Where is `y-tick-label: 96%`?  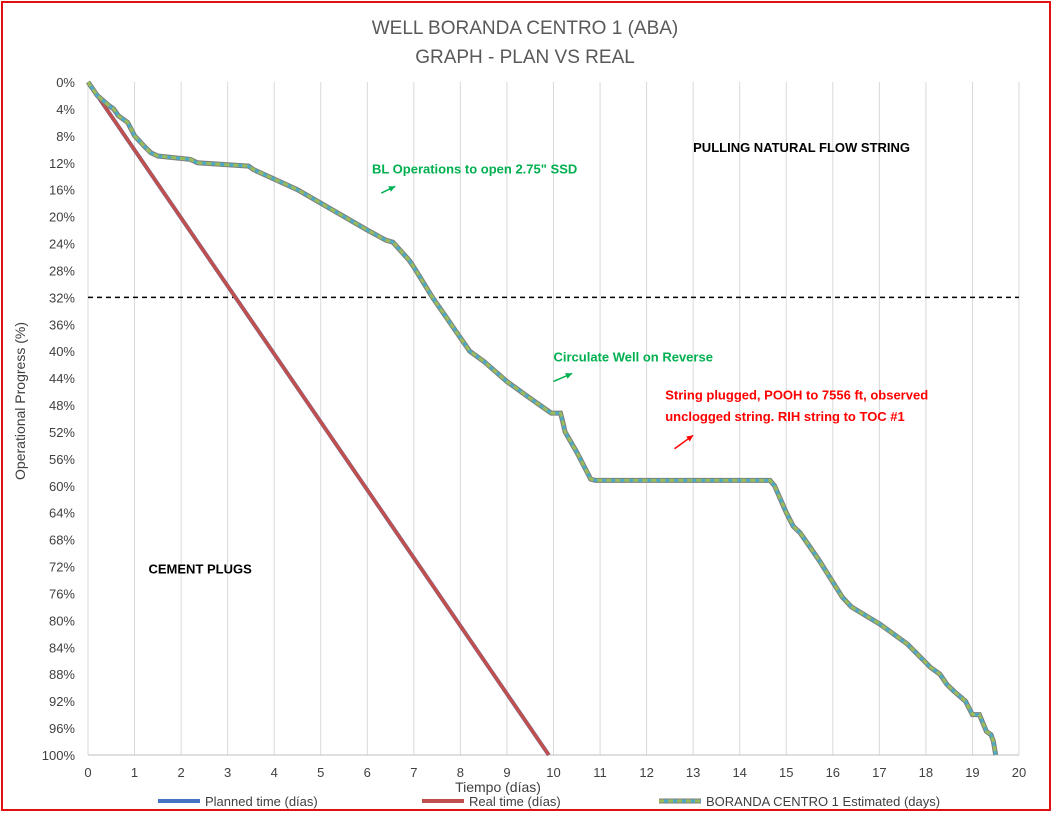 y-tick-label: 96% is located at coordinates (62, 728).